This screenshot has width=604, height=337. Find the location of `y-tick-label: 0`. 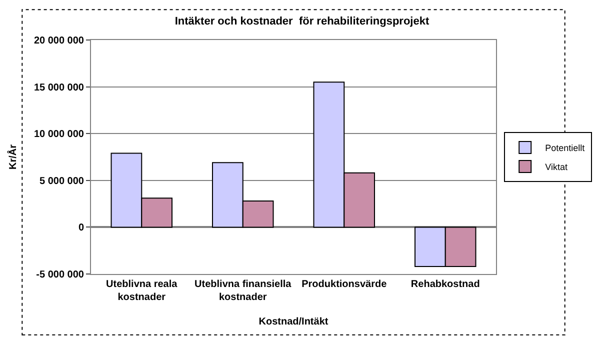

y-tick-label: 0 is located at coordinates (81, 228).